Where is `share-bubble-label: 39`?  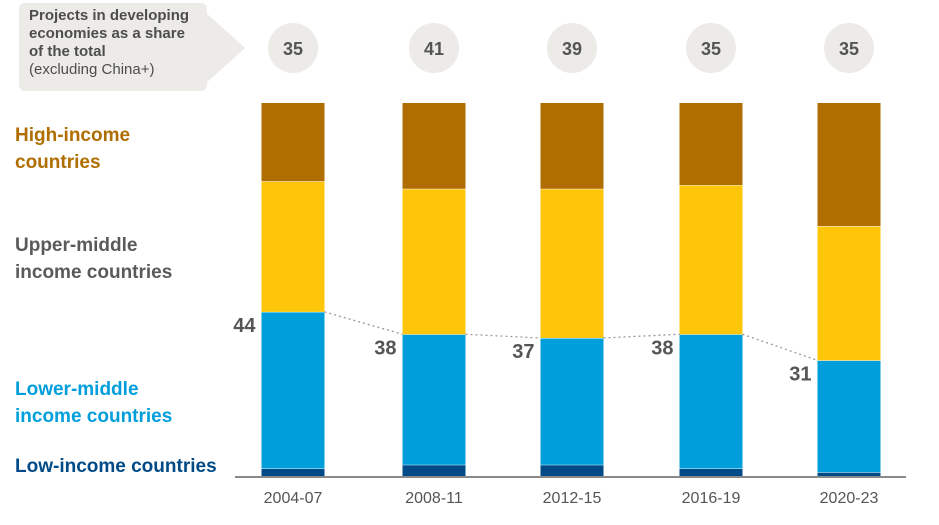
share-bubble-label: 39 is located at coordinates (572, 49).